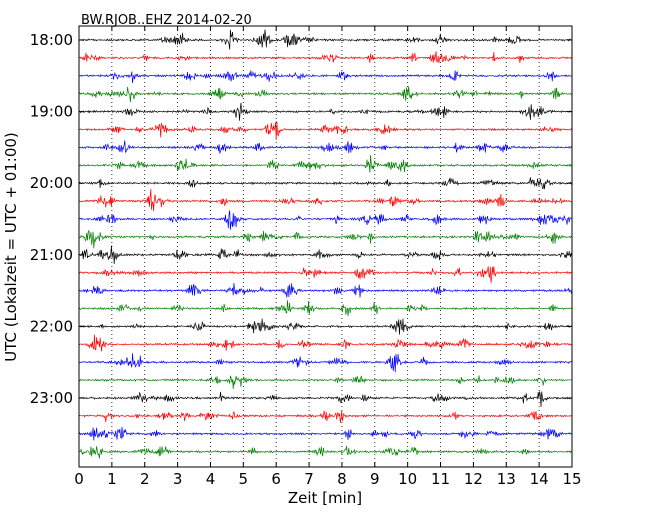 The image size is (650, 520). Describe the element at coordinates (51, 398) in the screenshot. I see `y-tick-label: 23:00` at that location.